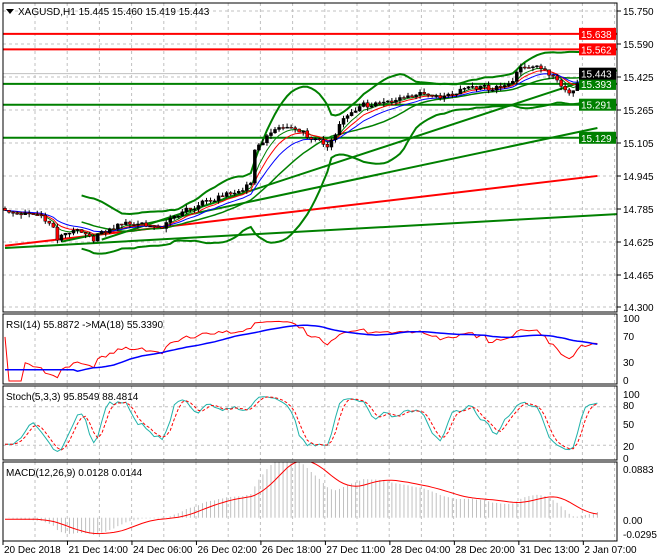 The height and width of the screenshot is (560, 660). I want to click on symbol-label: XAGUSD,H1, so click(47, 12).